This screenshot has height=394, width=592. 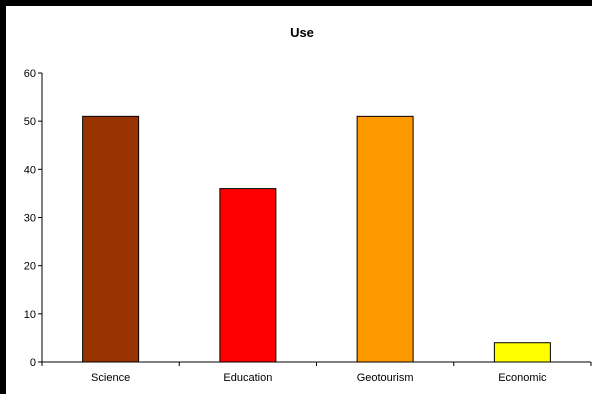 I want to click on y-tick-label: 10, so click(x=30, y=315).